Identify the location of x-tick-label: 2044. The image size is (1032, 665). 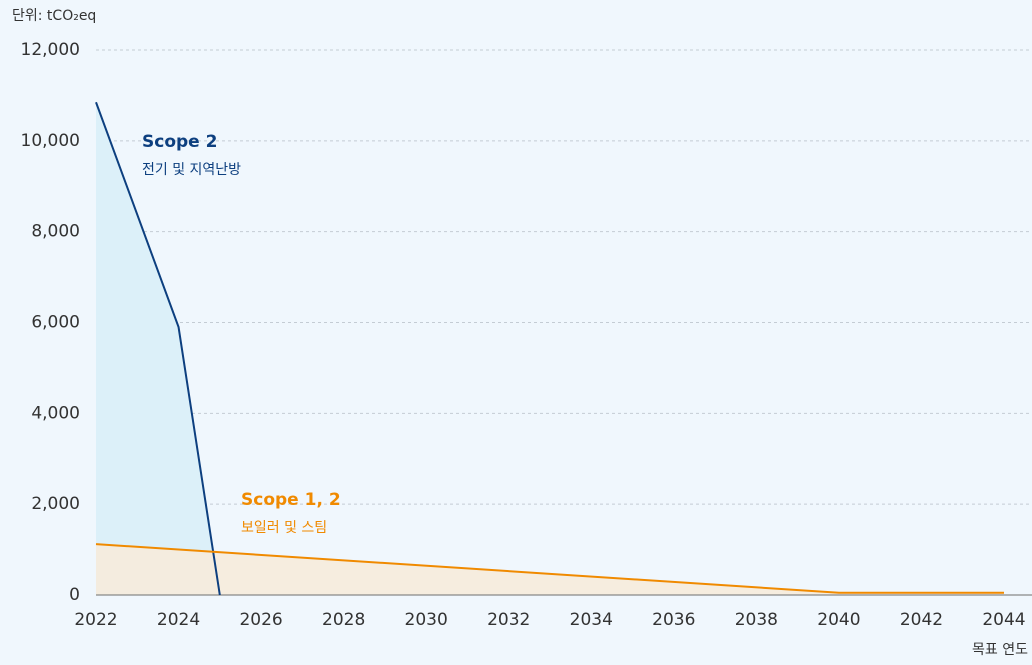
(1003, 620).